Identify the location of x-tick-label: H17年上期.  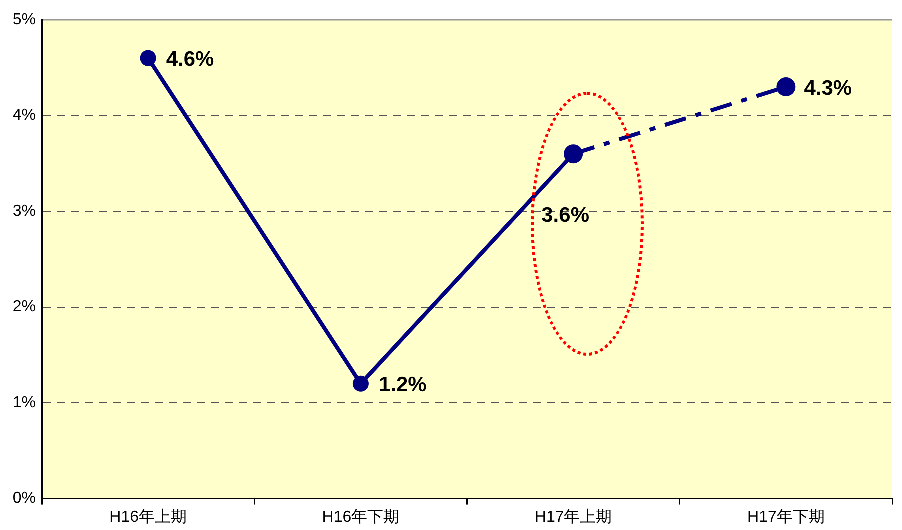
(573, 517).